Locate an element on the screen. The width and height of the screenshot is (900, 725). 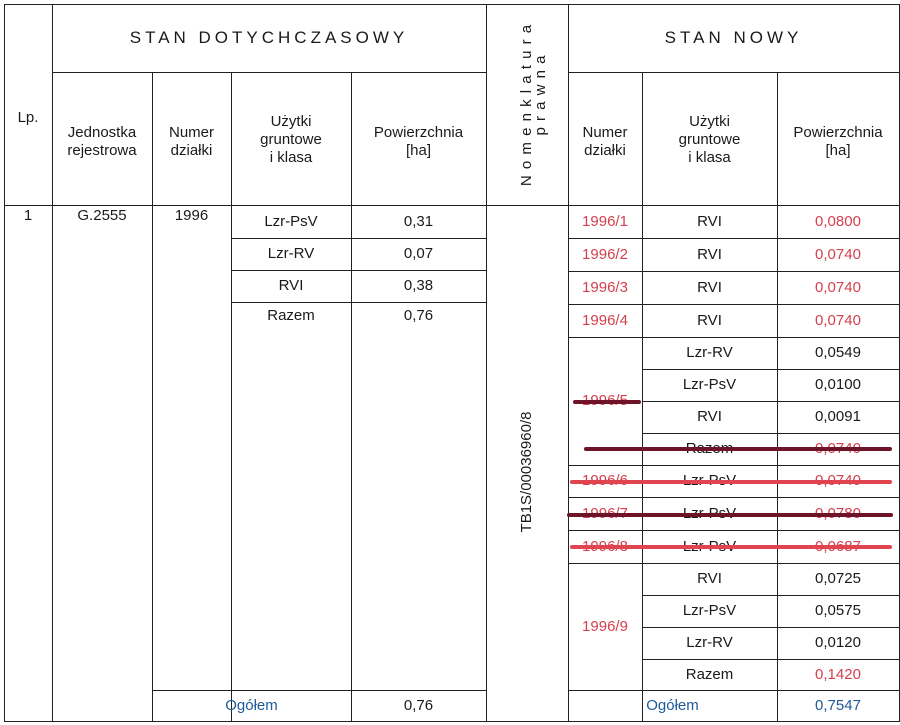
nomenclature-value: TB1S/00036960/8 is located at coordinates (526, 472).